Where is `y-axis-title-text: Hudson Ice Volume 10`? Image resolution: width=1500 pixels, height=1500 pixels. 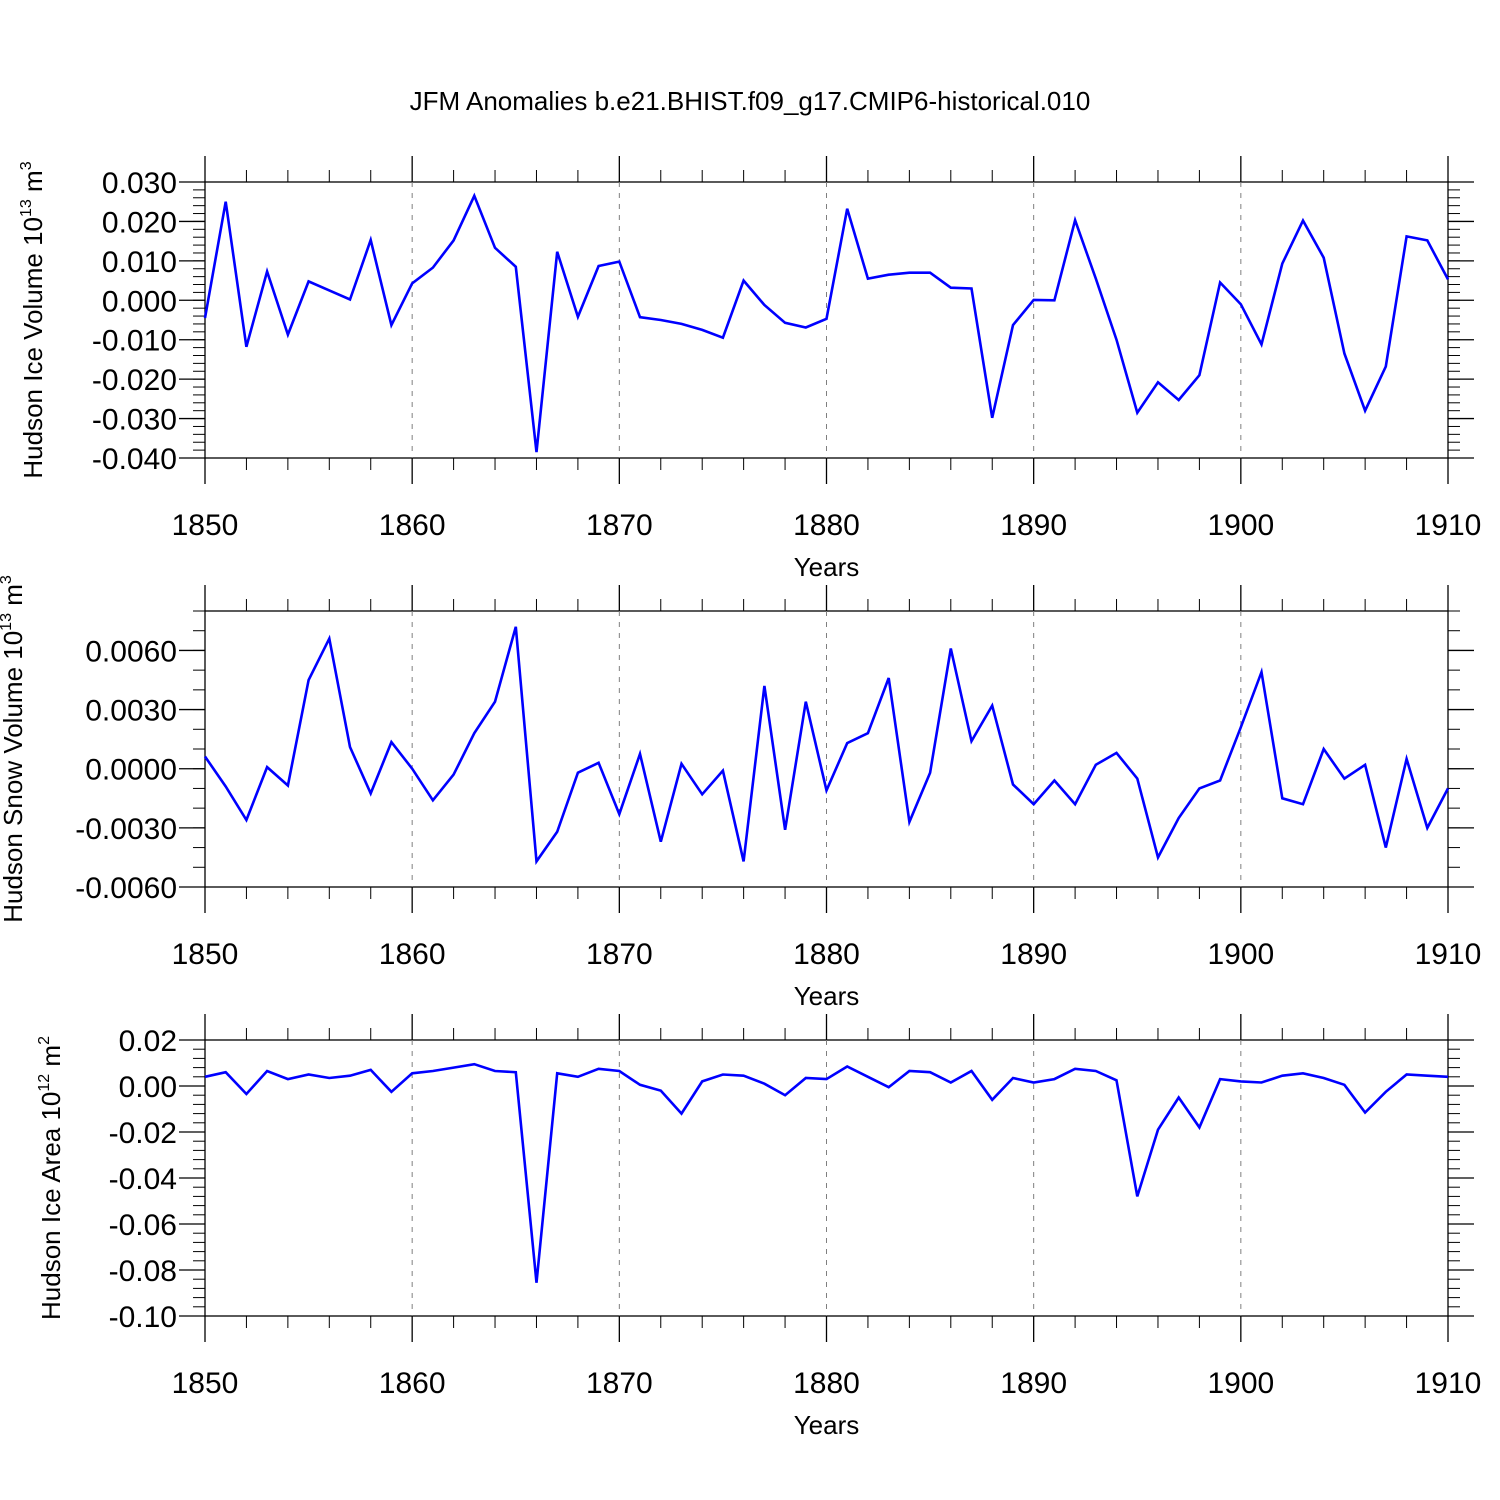 y-axis-title-text: Hudson Ice Volume 10 is located at coordinates (33, 348).